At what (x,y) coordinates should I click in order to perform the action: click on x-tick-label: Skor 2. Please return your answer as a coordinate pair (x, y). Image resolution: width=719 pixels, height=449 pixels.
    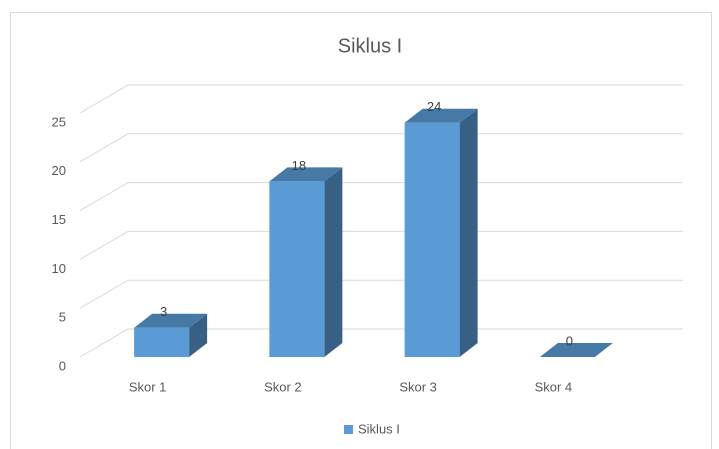
    Looking at the image, I should click on (283, 386).